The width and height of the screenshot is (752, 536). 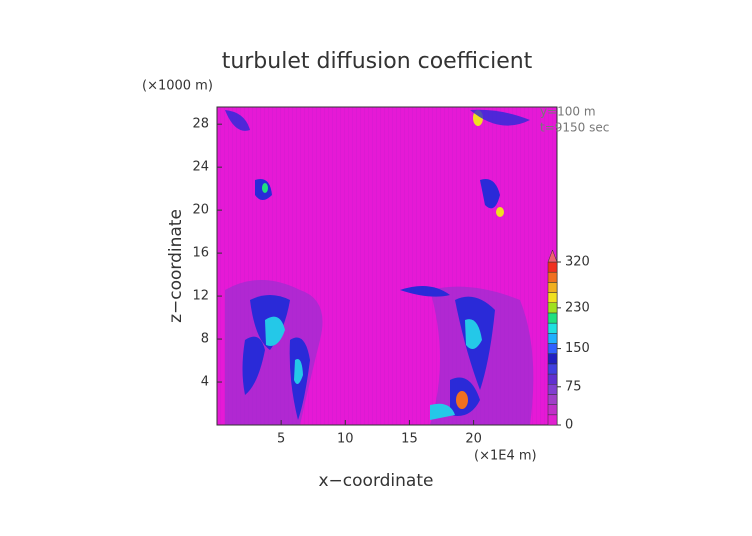 What do you see at coordinates (577, 262) in the screenshot?
I see `colorbar-tick-label: 320` at bounding box center [577, 262].